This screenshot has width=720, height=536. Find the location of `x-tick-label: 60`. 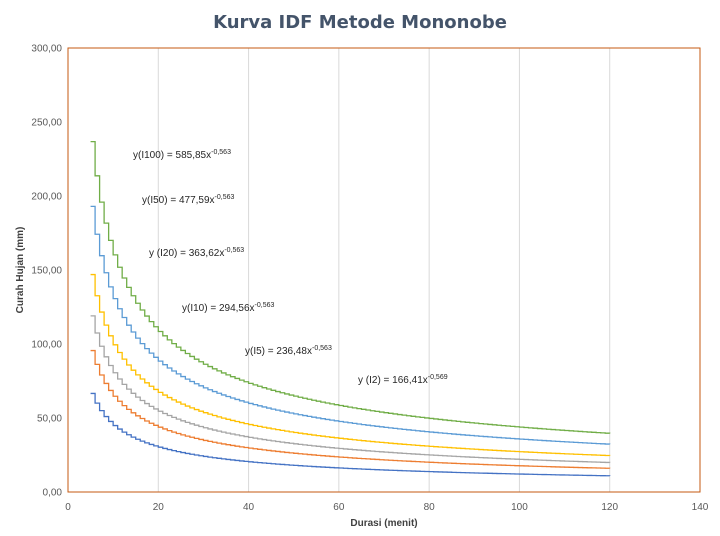

x-tick-label: 60 is located at coordinates (339, 507).